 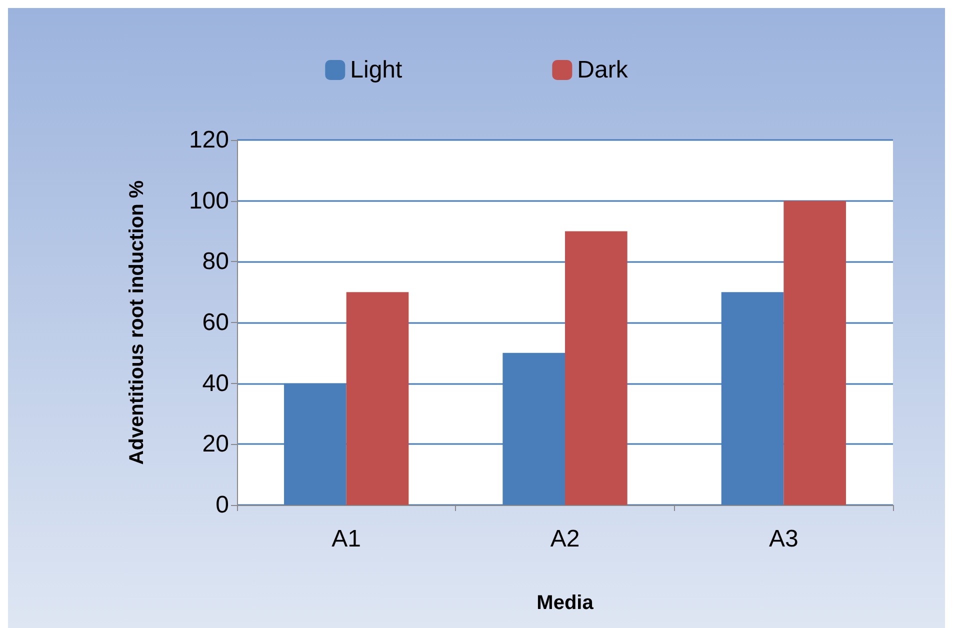 What do you see at coordinates (376, 70) in the screenshot?
I see `legend-label: Light` at bounding box center [376, 70].